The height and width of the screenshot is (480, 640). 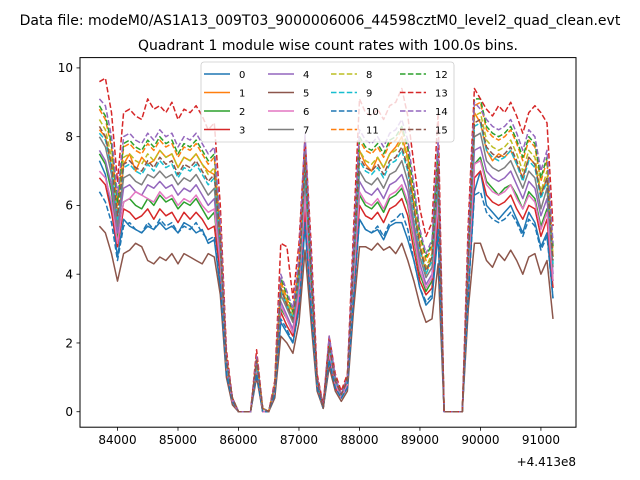 What do you see at coordinates (441, 112) in the screenshot?
I see `legend-label-14: 14` at bounding box center [441, 112].